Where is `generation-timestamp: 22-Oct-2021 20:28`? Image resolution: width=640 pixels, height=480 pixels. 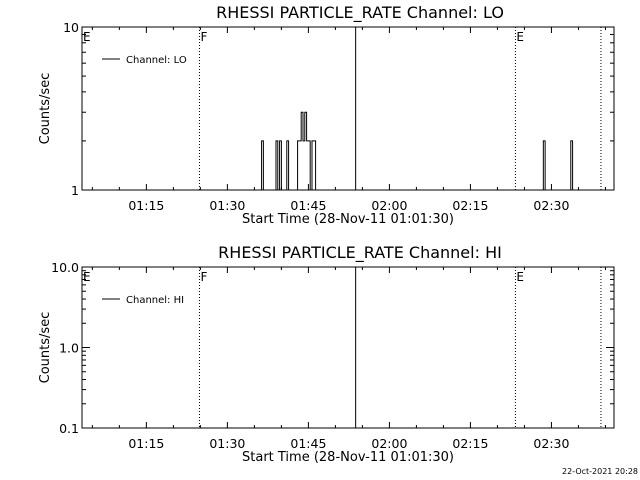
generation-timestamp: 22-Oct-2021 20:28 is located at coordinates (600, 471).